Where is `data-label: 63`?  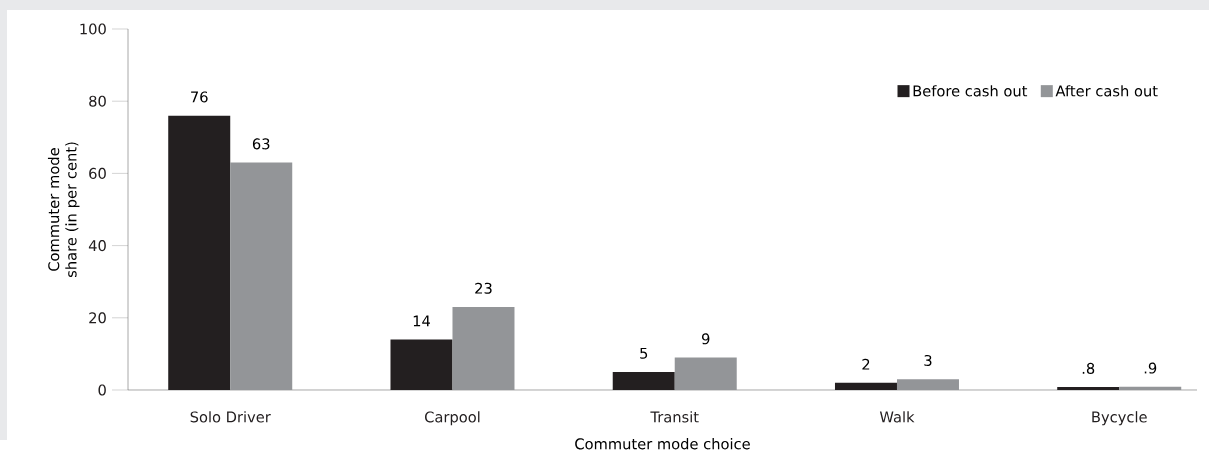 data-label: 63 is located at coordinates (261, 144).